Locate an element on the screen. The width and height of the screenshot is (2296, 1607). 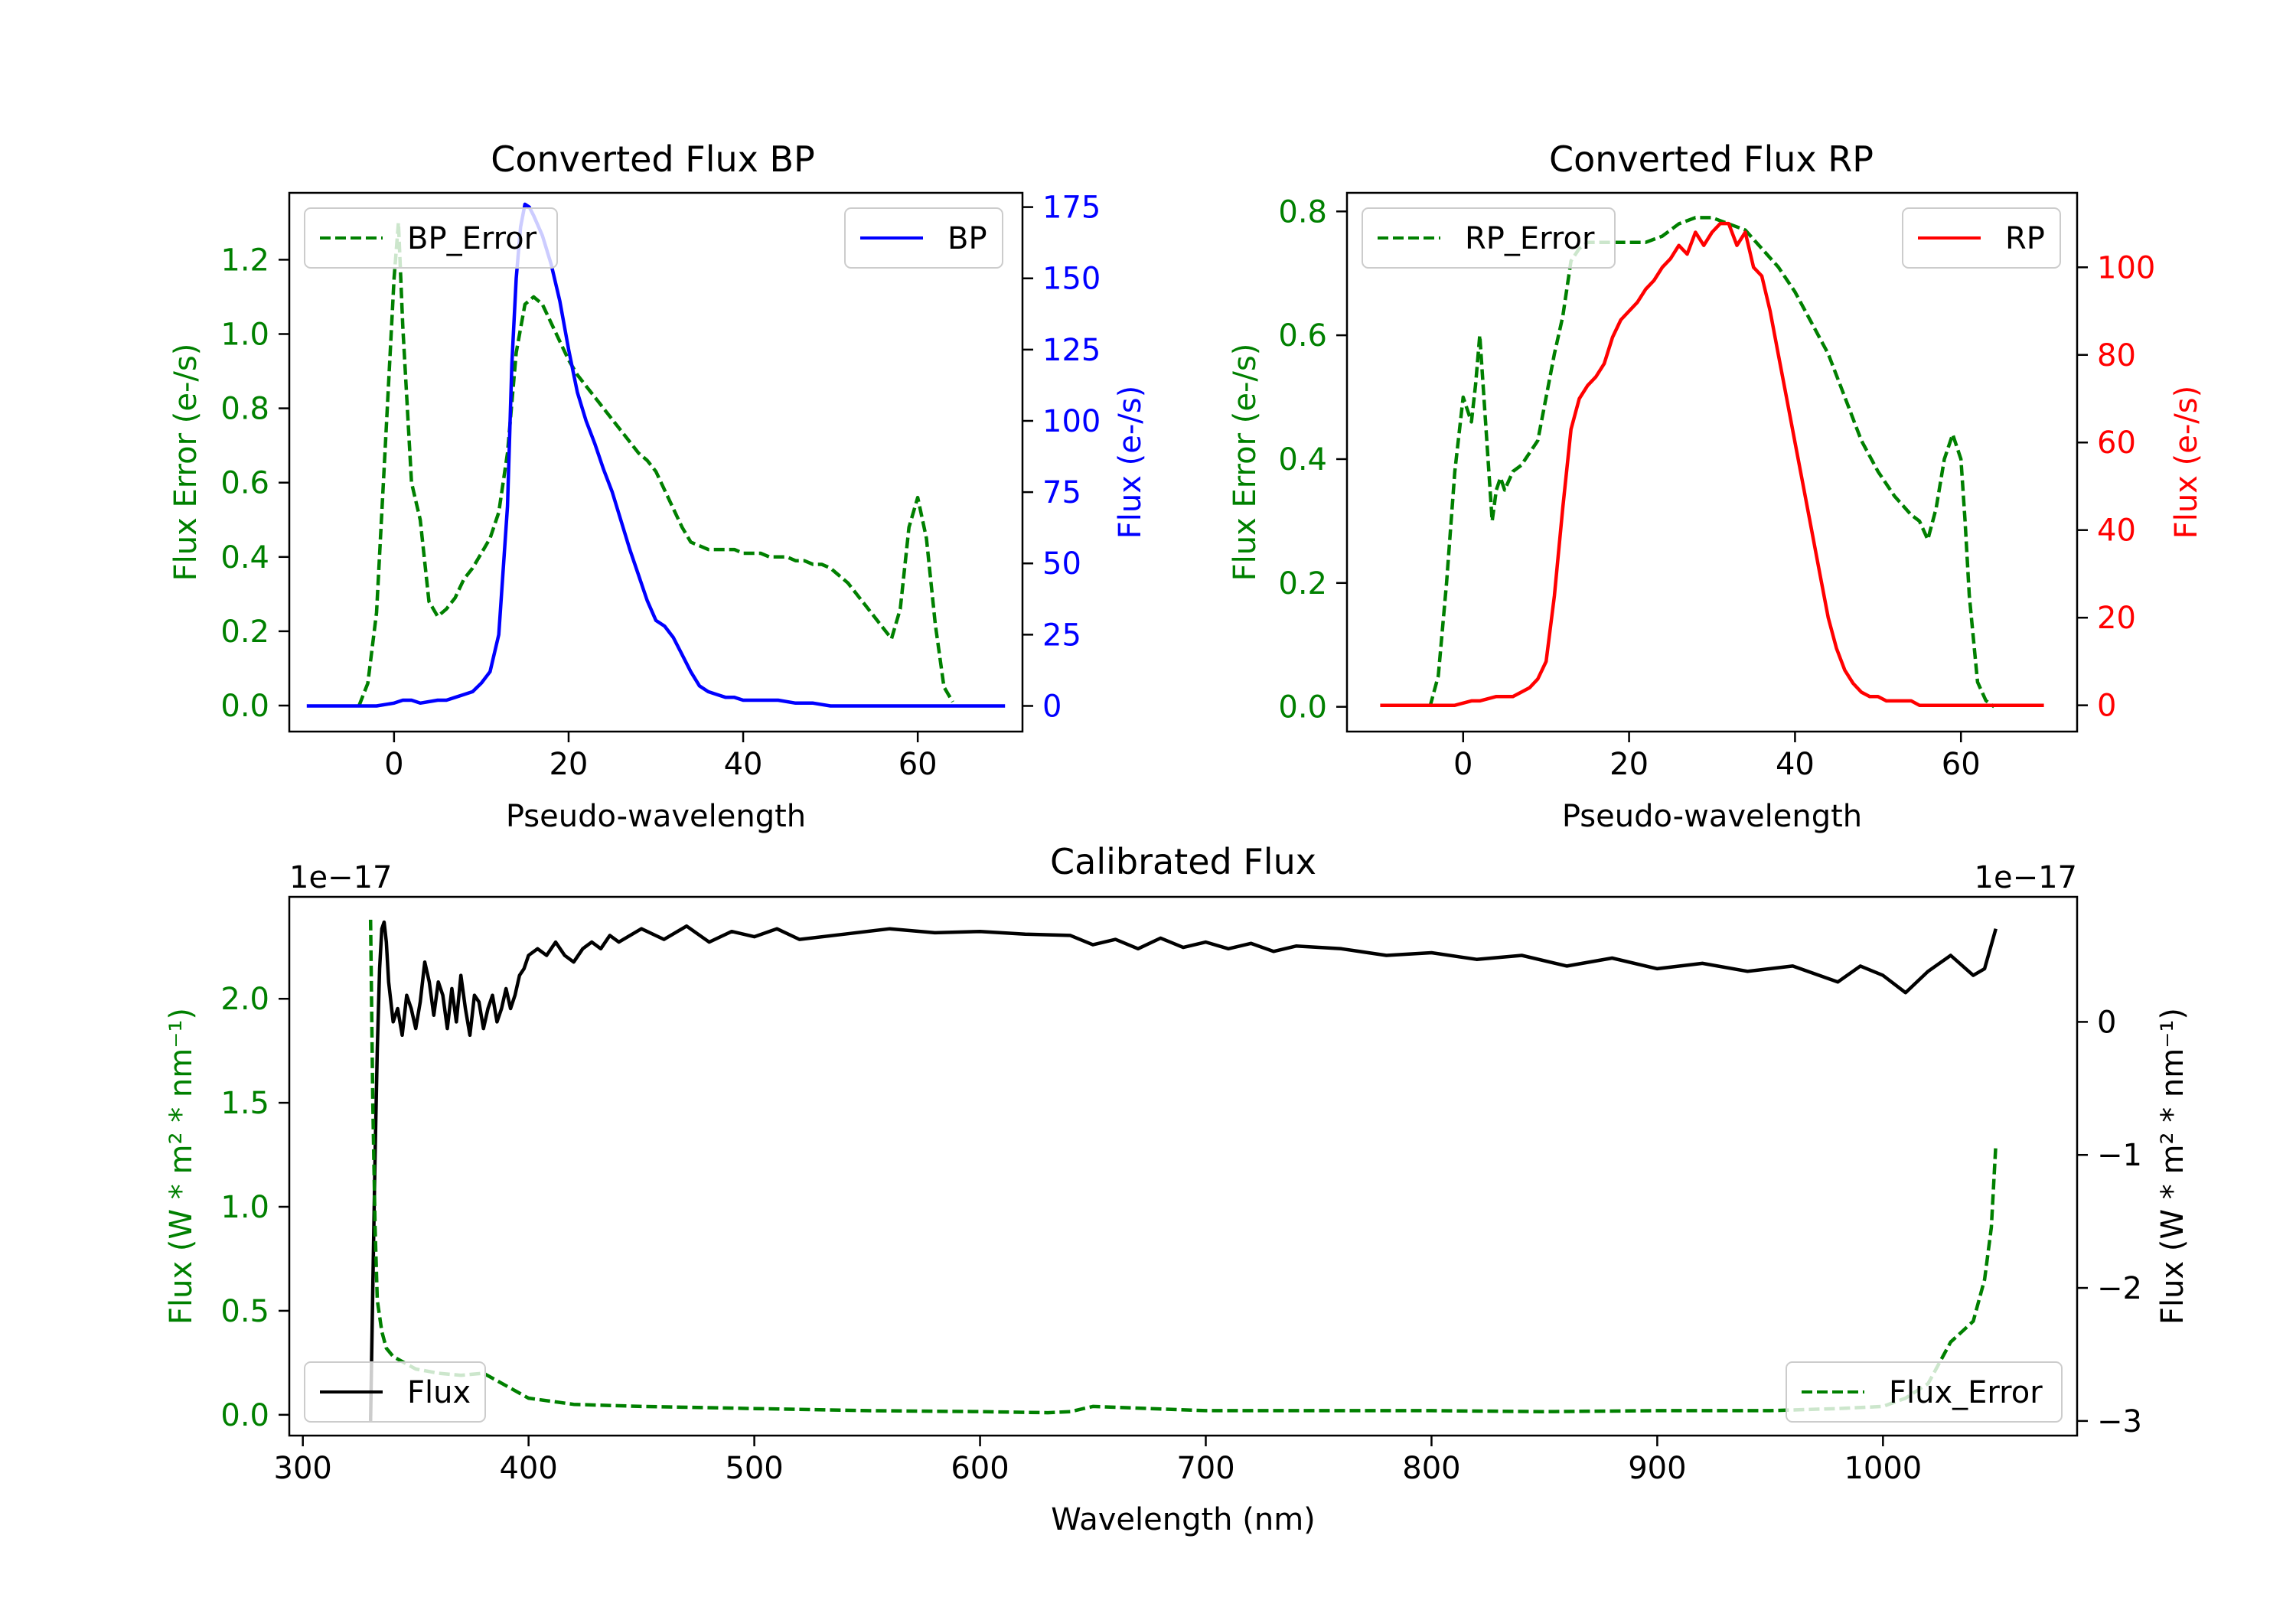
calibrated-left-y-tick-label: 1.5 is located at coordinates (244, 1103).